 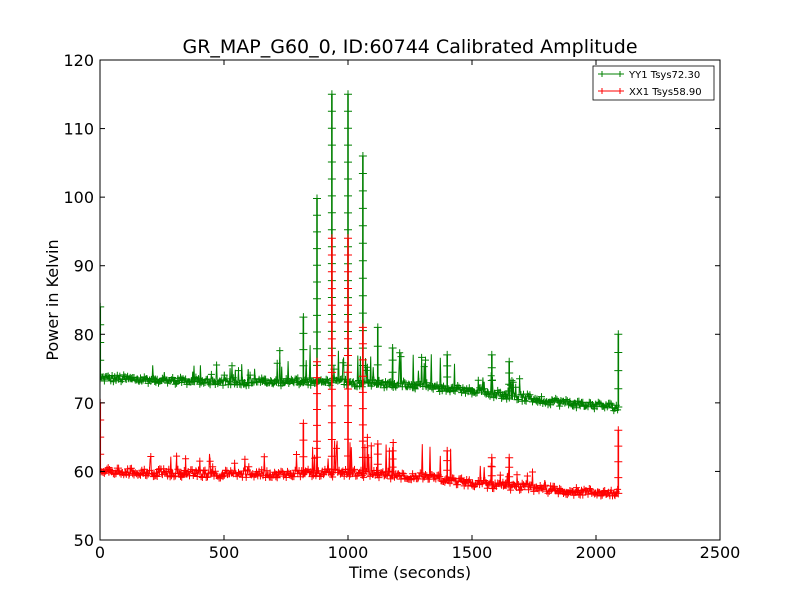 I want to click on legend-entry-xx1: XX1 Tsys58.90, so click(x=650, y=92).